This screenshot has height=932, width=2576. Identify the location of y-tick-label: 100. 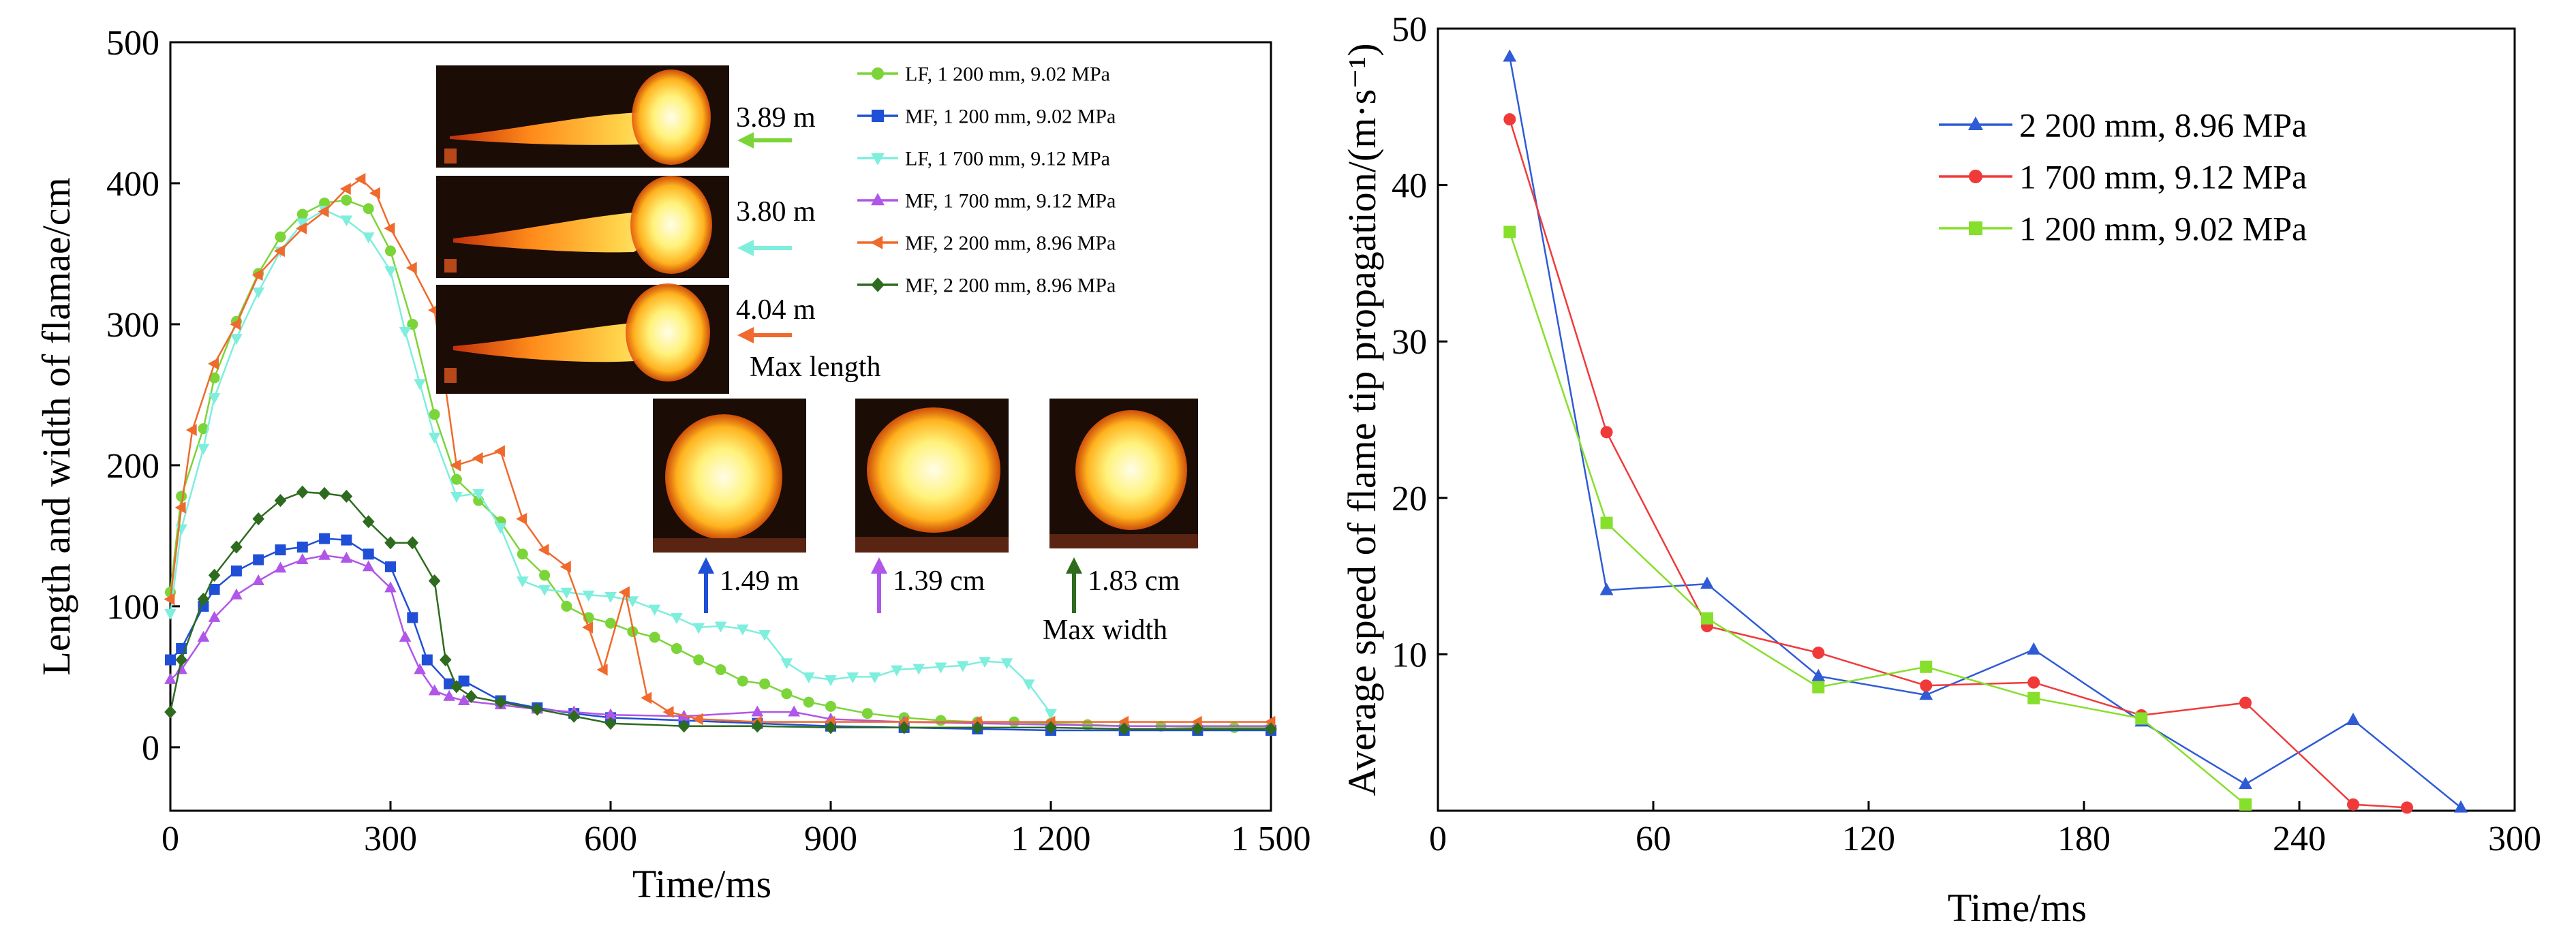
(132, 607).